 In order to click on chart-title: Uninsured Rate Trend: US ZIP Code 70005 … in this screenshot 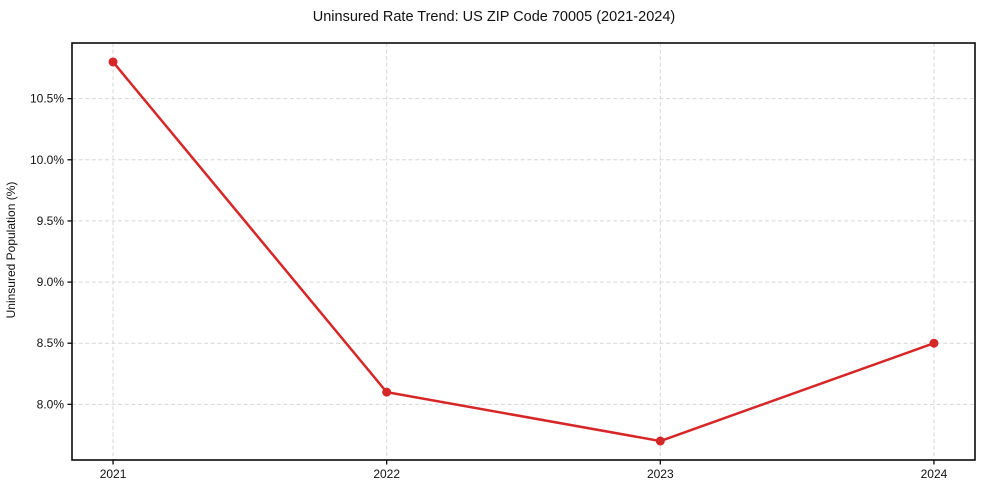, I will do `click(494, 17)`.